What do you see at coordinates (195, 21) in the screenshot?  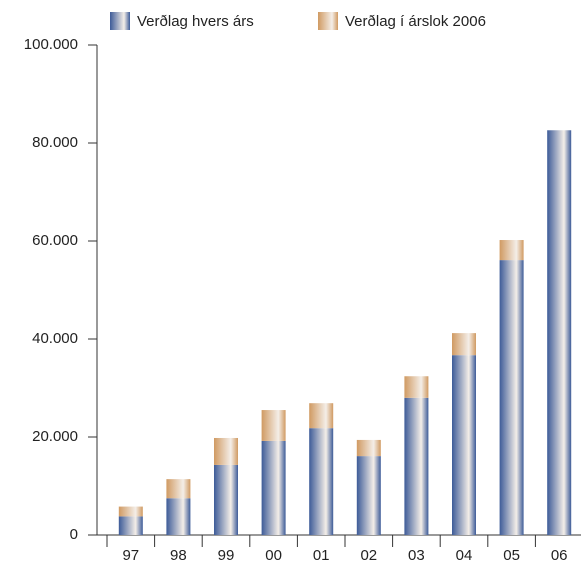 I see `legend-label: Verðlag hvers árs` at bounding box center [195, 21].